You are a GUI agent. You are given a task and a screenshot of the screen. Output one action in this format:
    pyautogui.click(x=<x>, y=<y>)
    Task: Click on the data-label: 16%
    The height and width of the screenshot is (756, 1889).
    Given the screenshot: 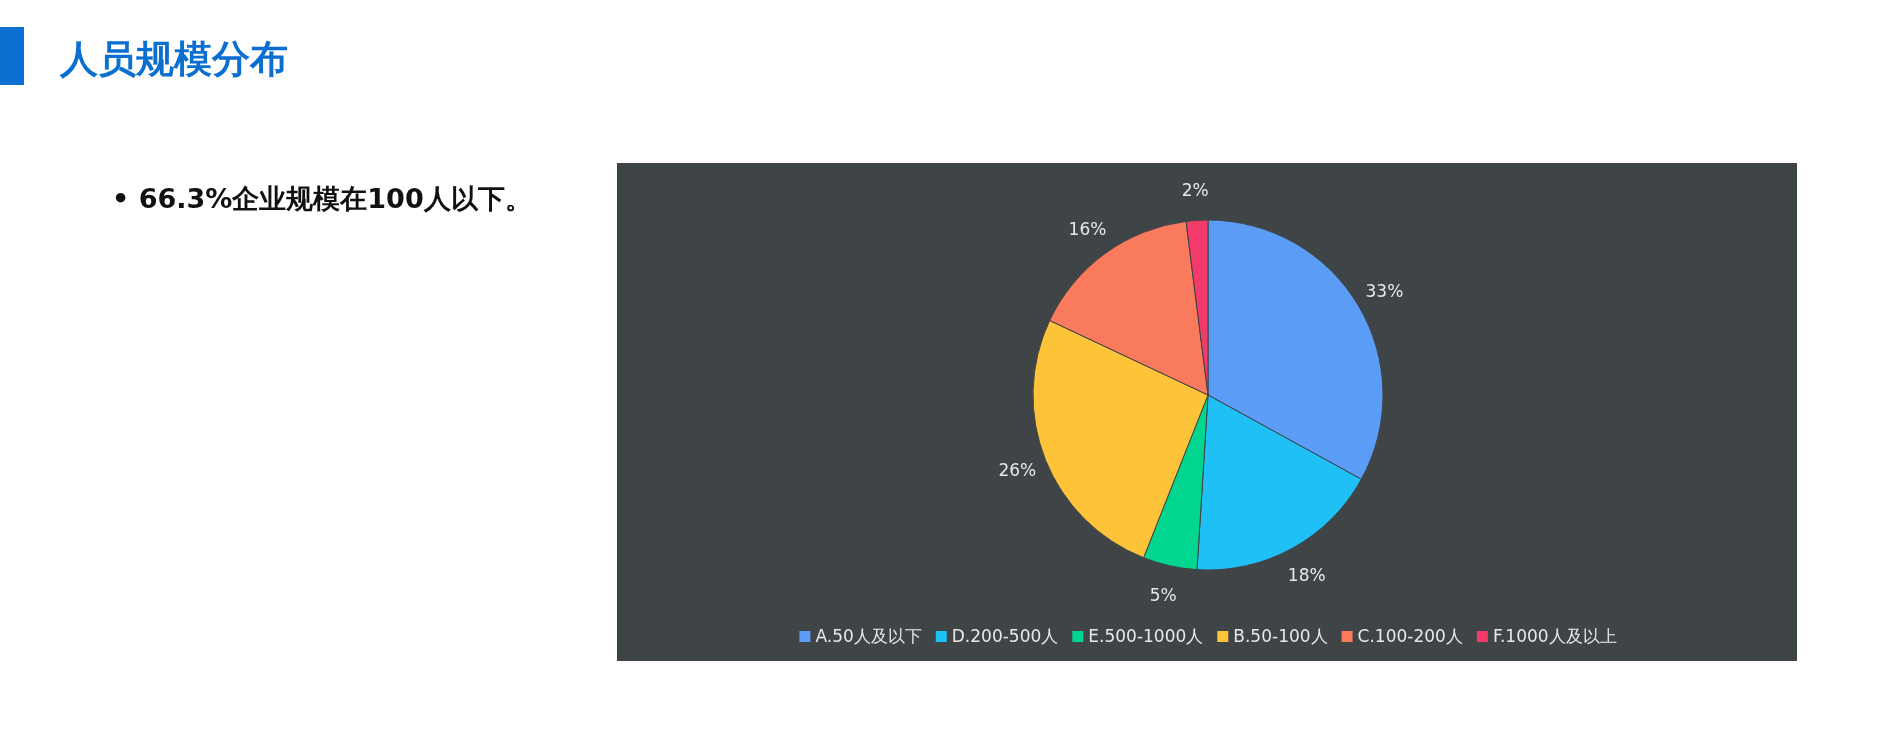 What is the action you would take?
    pyautogui.click(x=1087, y=229)
    